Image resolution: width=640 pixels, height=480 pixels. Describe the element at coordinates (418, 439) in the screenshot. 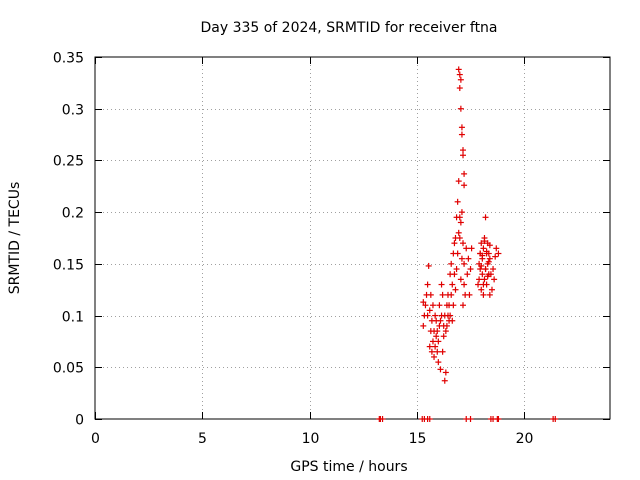

I see `x-tick-label: 15` at that location.